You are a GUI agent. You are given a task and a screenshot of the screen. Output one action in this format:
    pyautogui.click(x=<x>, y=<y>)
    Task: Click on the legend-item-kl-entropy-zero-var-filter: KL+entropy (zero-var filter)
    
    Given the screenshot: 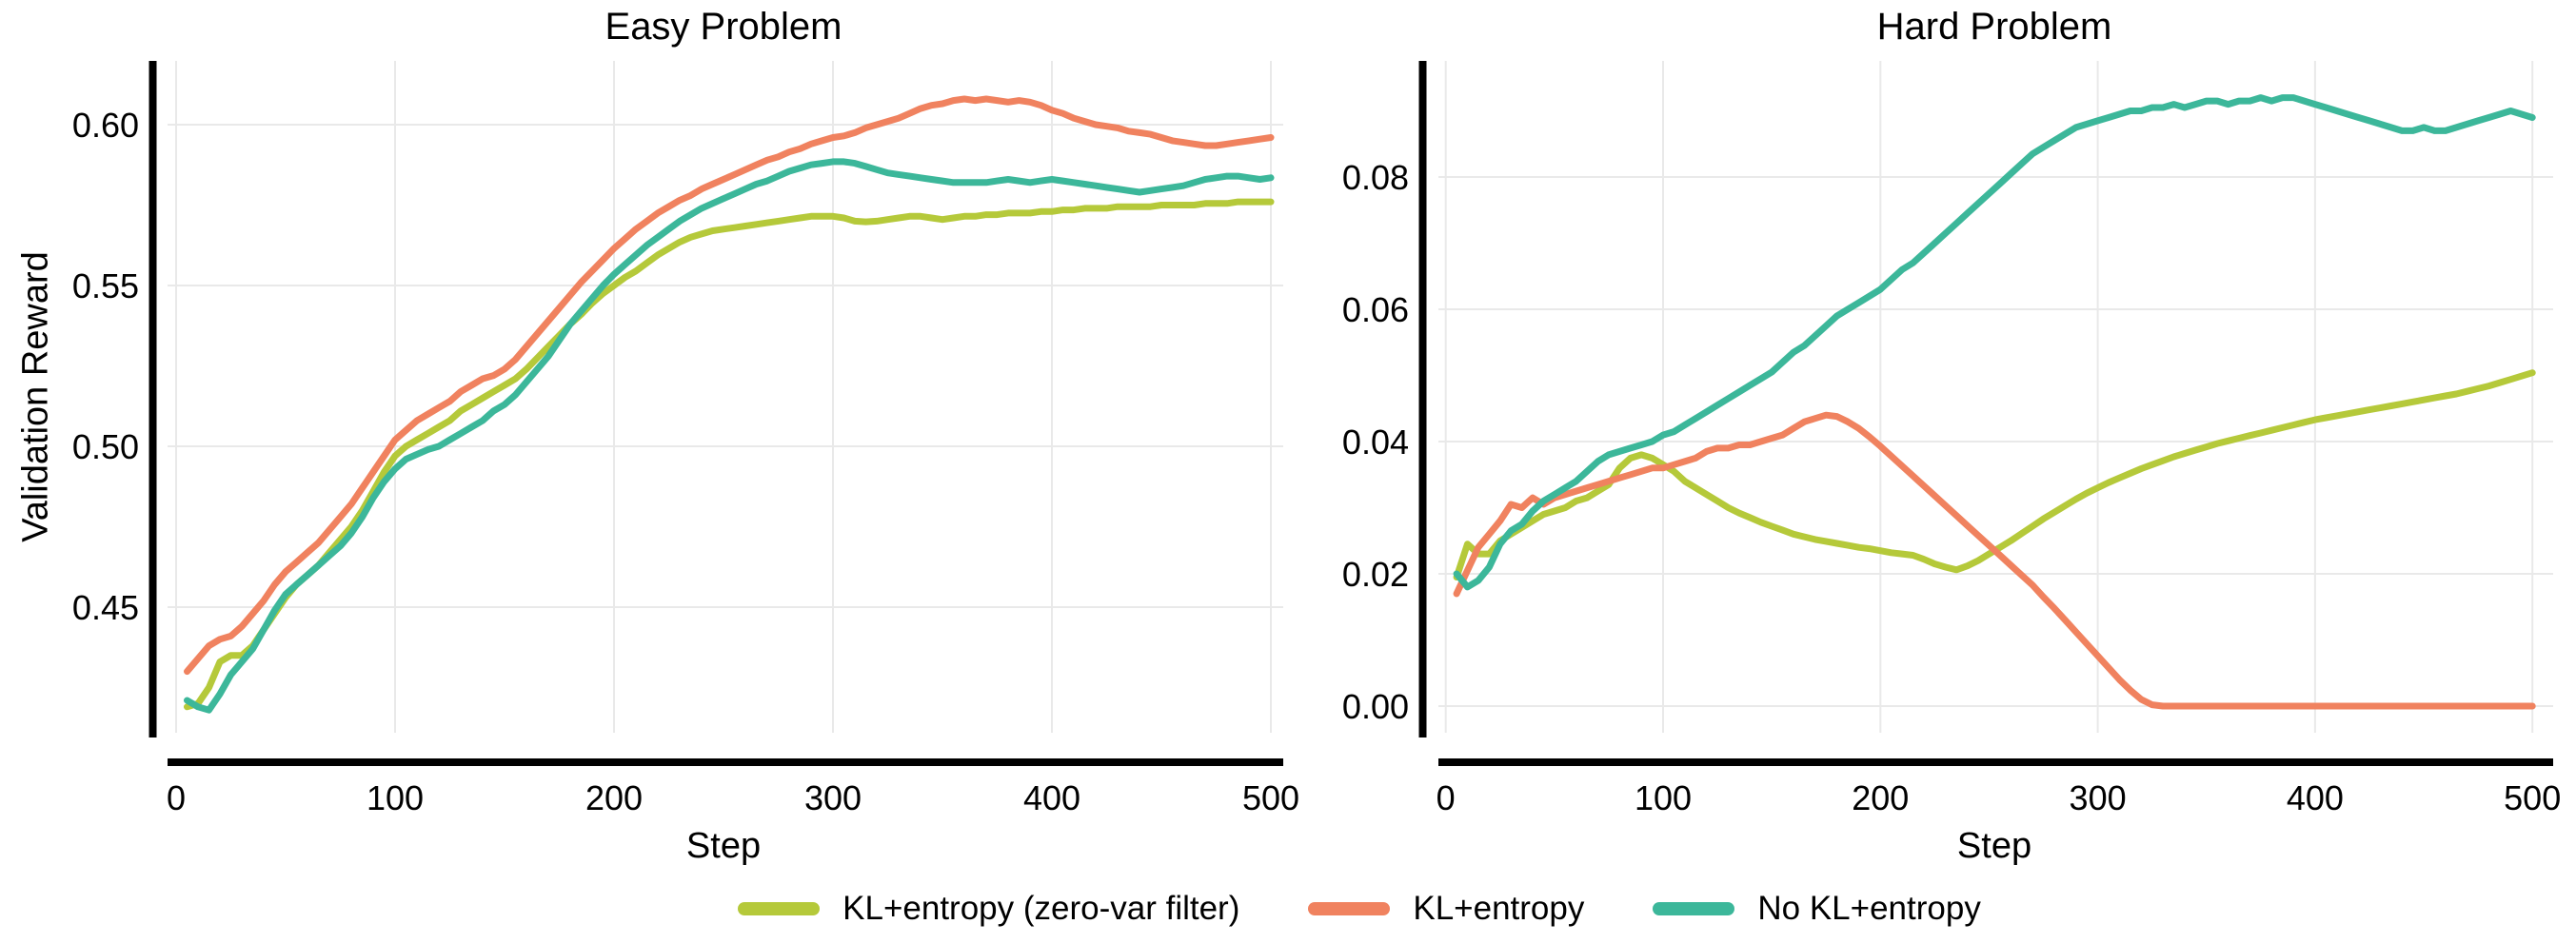 What is the action you would take?
    pyautogui.click(x=989, y=909)
    